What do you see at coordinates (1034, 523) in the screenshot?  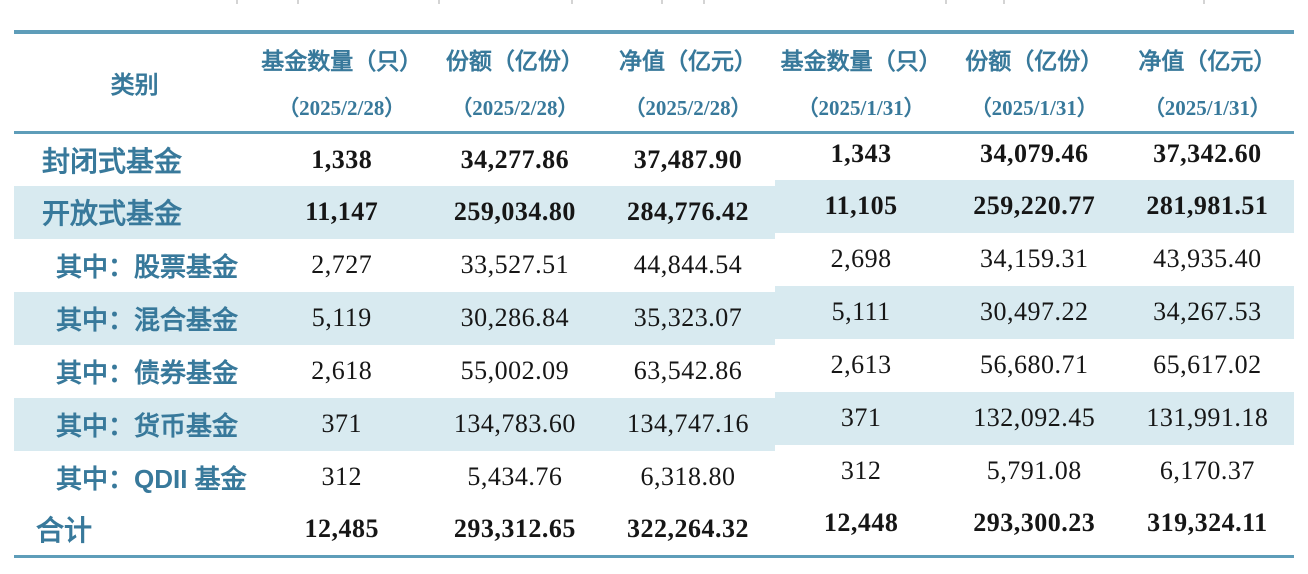 I see `cell-value: 293,300.23` at bounding box center [1034, 523].